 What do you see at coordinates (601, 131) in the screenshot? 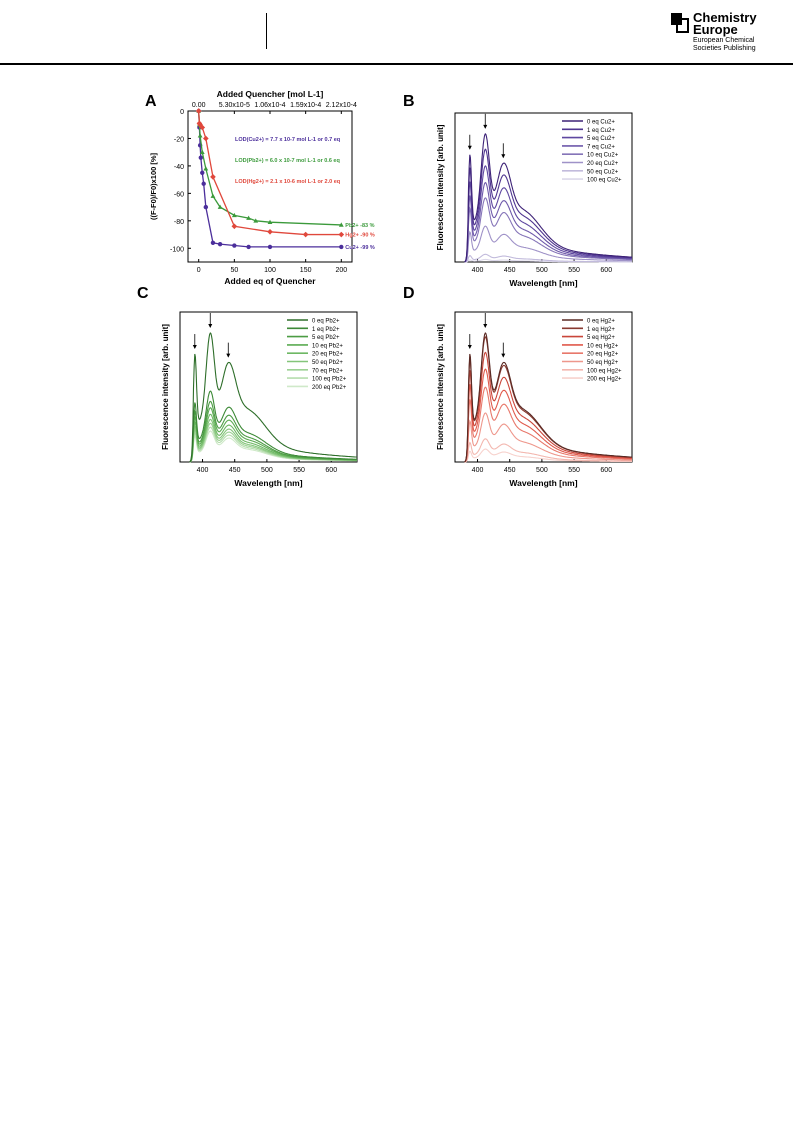
I see `panel-b-legend-label: 1 eq Cu2+` at bounding box center [601, 131].